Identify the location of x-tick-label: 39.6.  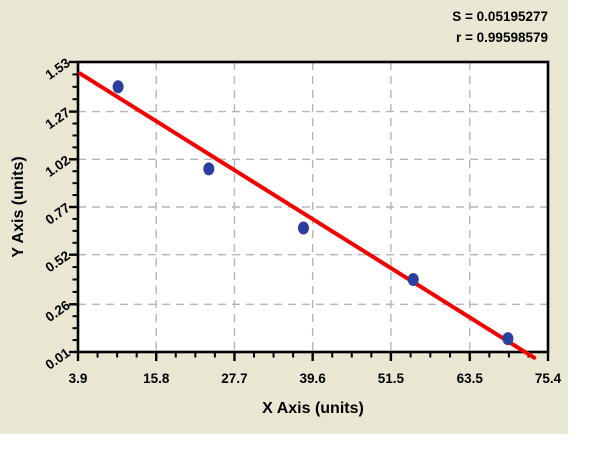
(313, 378).